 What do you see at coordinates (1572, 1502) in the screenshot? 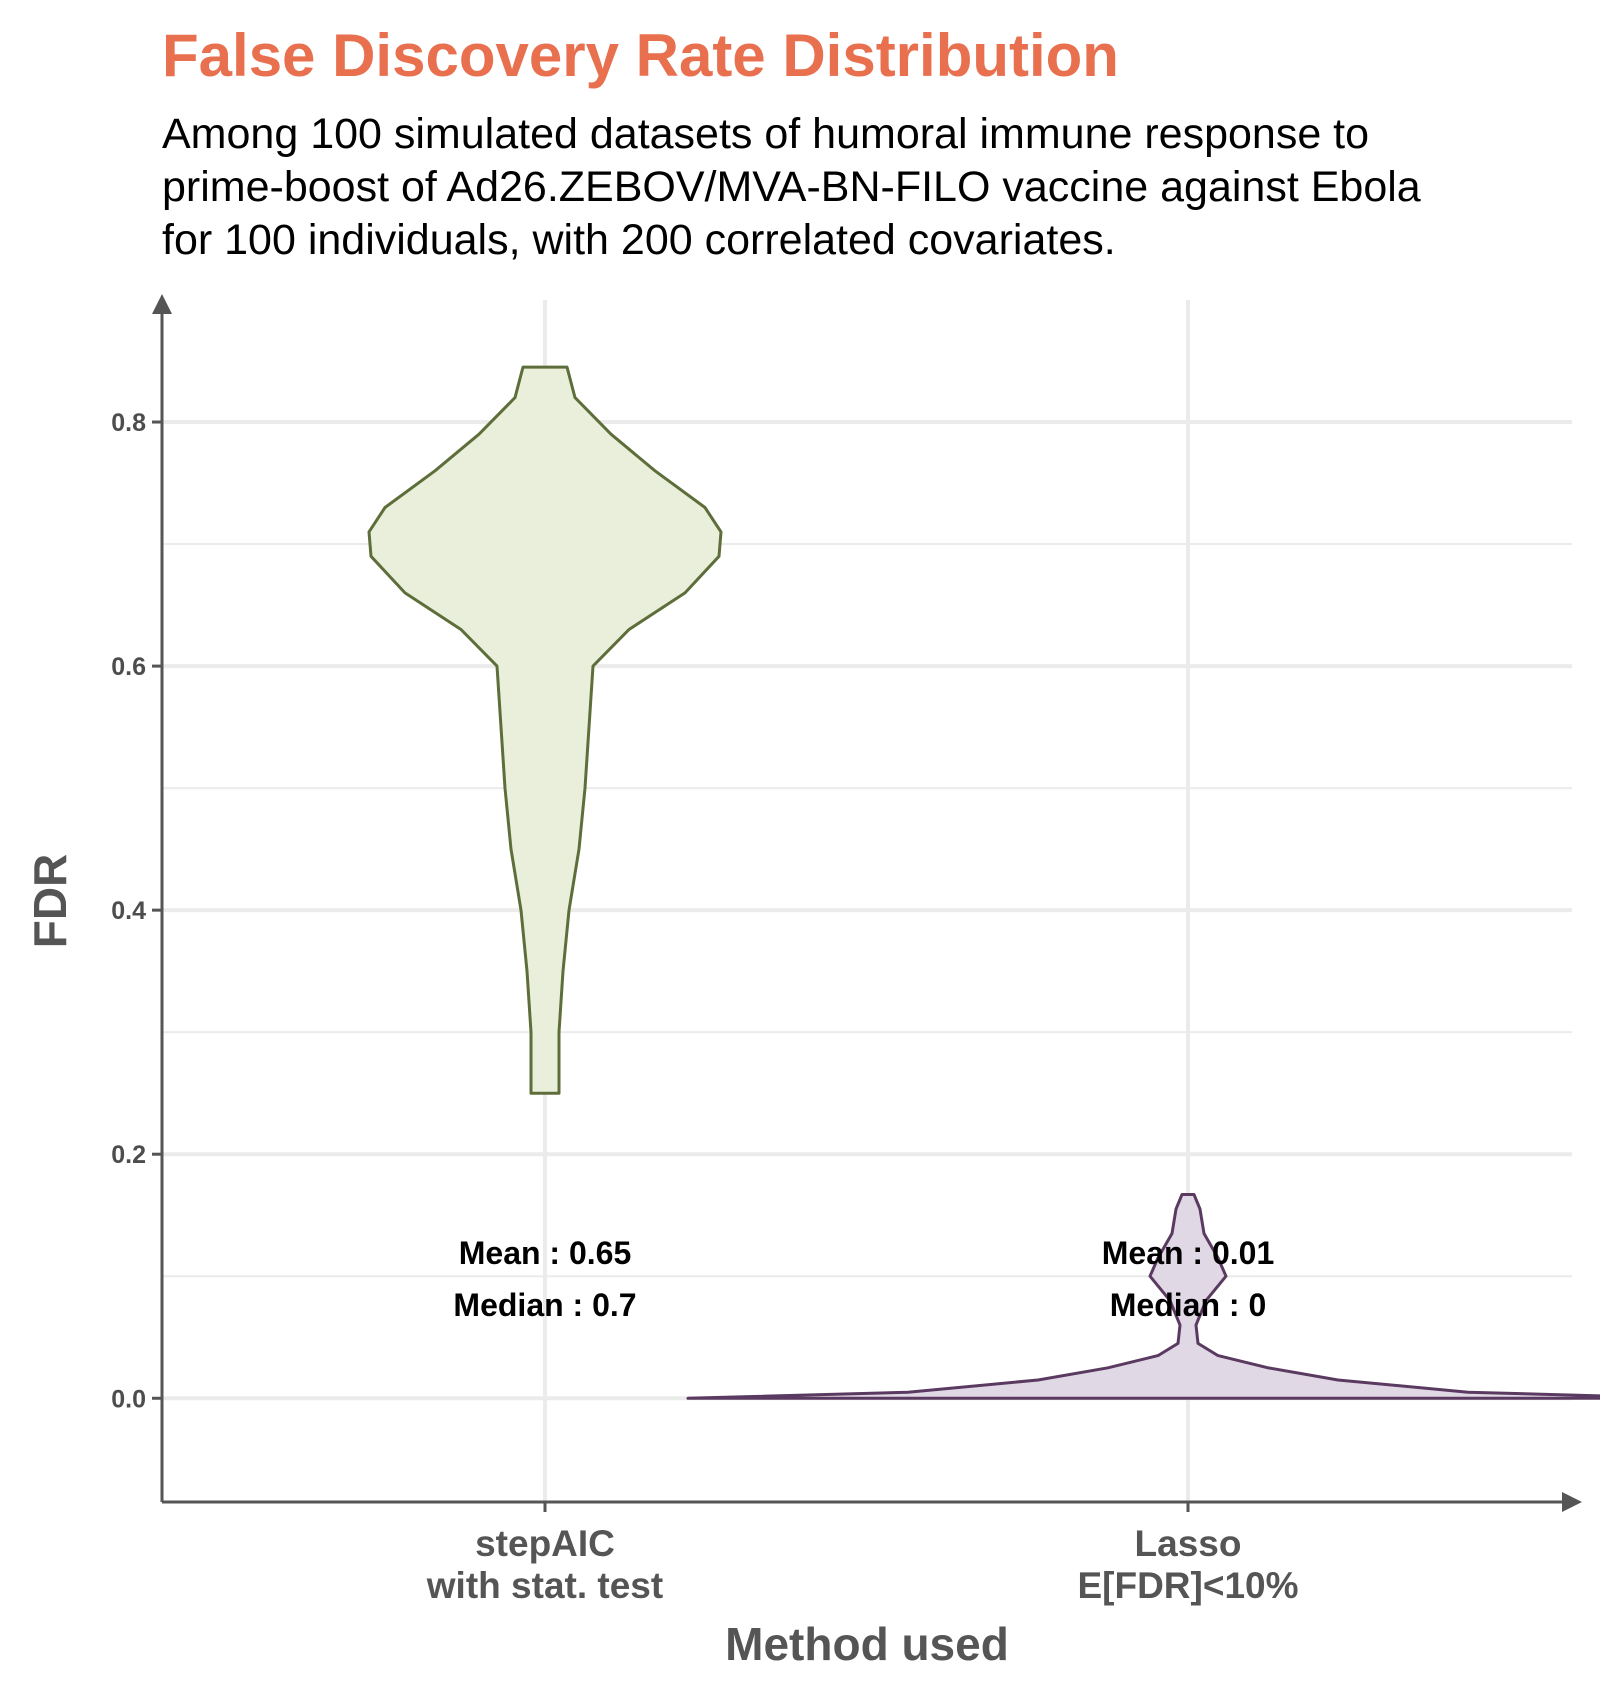
I see `x-axis-arrow` at bounding box center [1572, 1502].